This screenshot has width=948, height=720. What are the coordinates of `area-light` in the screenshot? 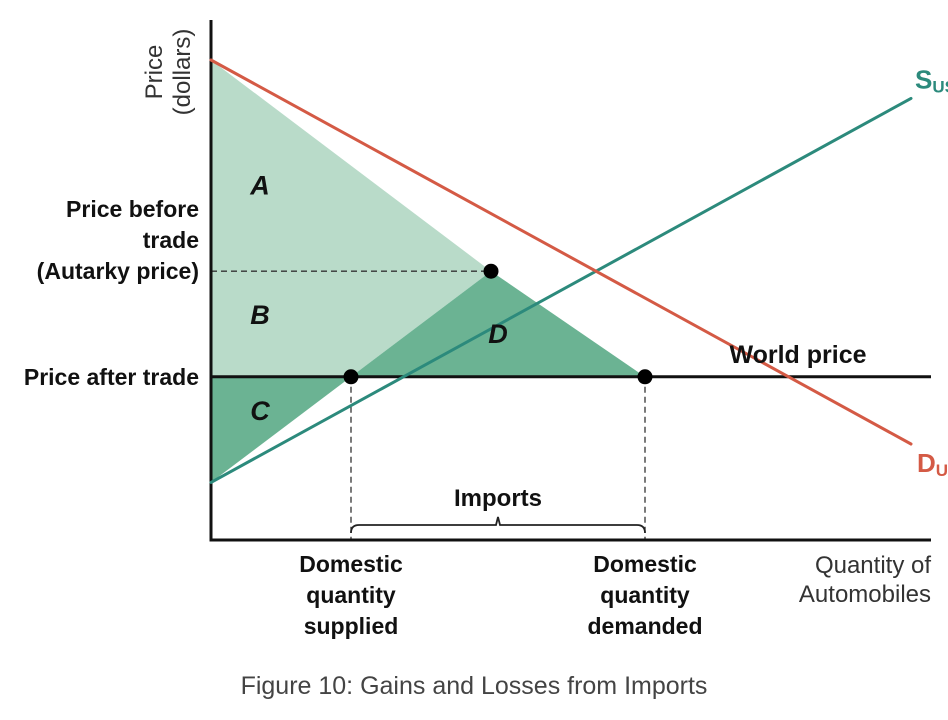 It's located at (351, 218).